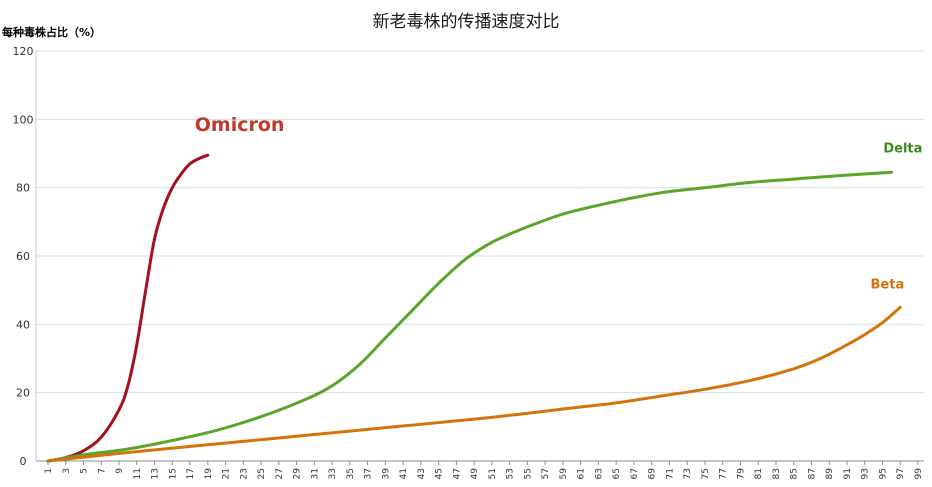 Image resolution: width=932 pixels, height=487 pixels. Describe the element at coordinates (795, 473) in the screenshot. I see `x-tick-label: 85` at that location.